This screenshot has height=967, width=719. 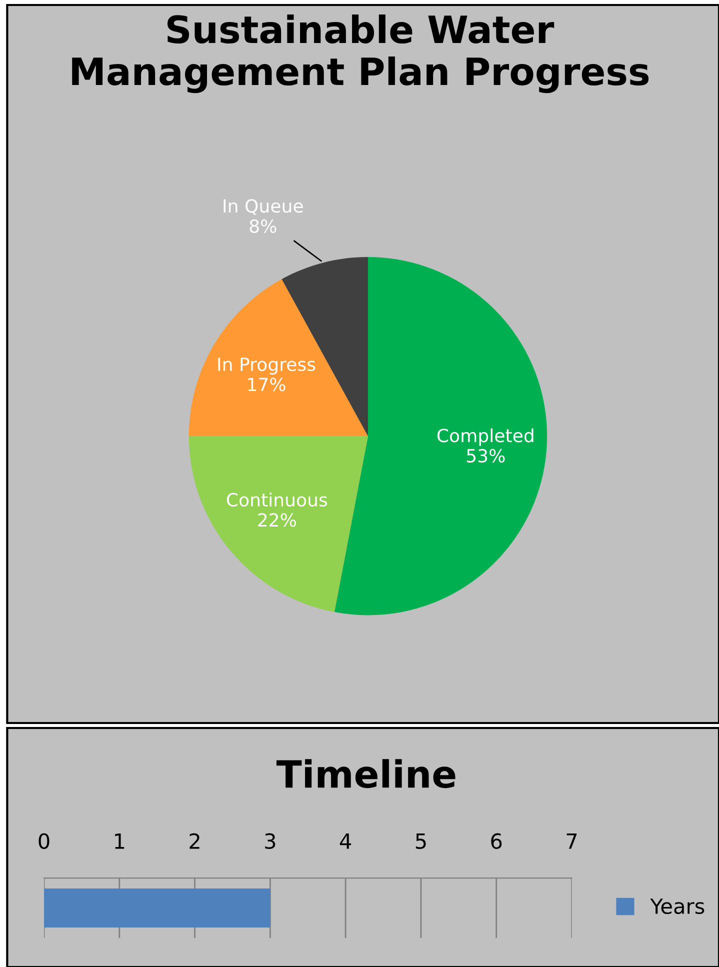 What do you see at coordinates (485, 437) in the screenshot?
I see `slice-label: Completed` at bounding box center [485, 437].